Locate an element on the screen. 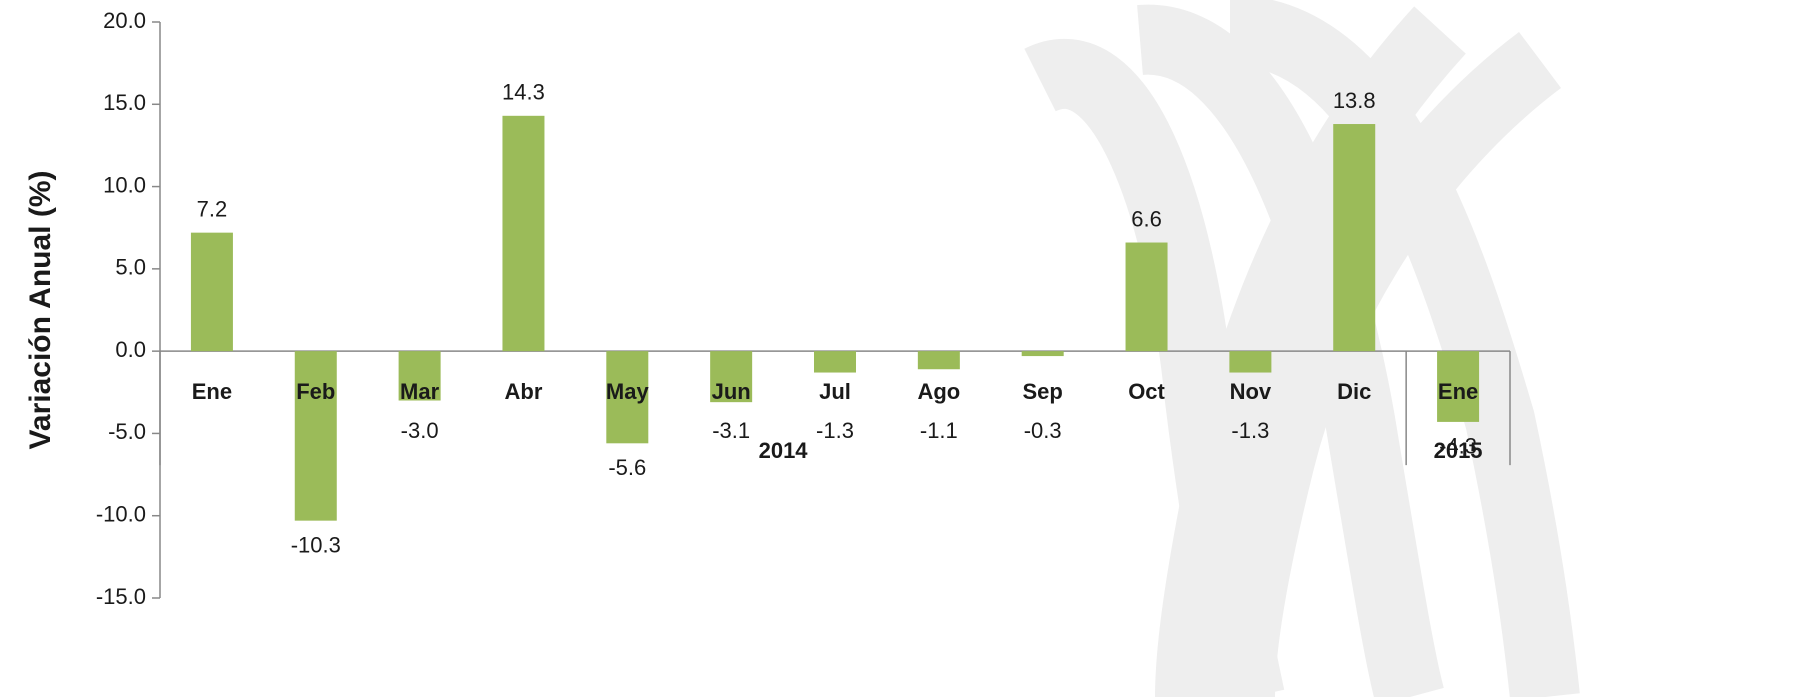  y-tick-label: 5.0 is located at coordinates (130, 267).